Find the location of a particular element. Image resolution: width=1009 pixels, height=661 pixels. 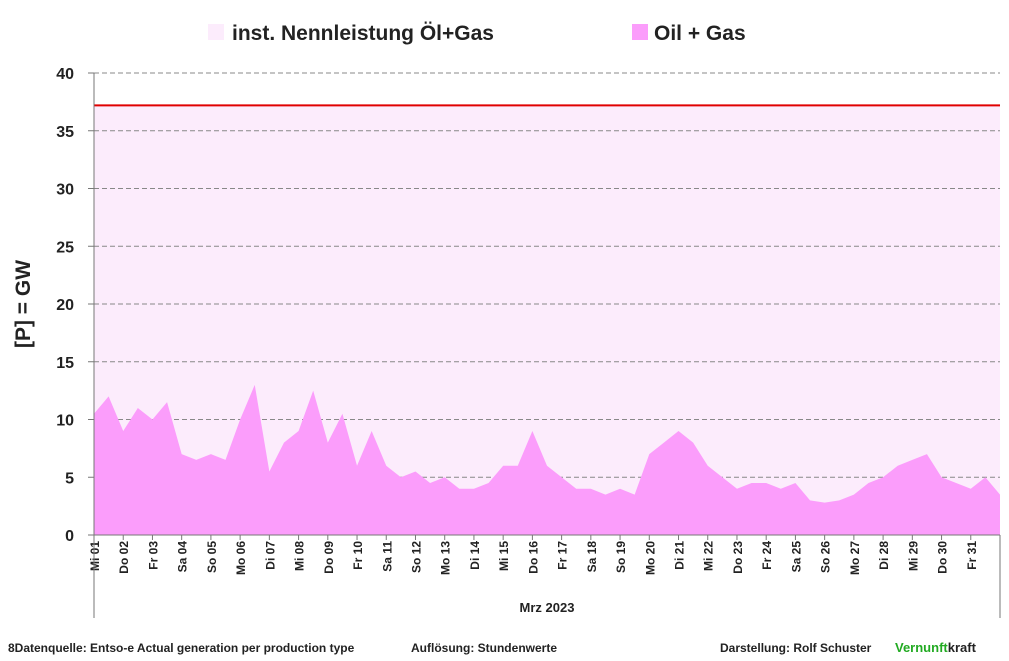

x-tick-label: Mo 06 is located at coordinates (241, 558).